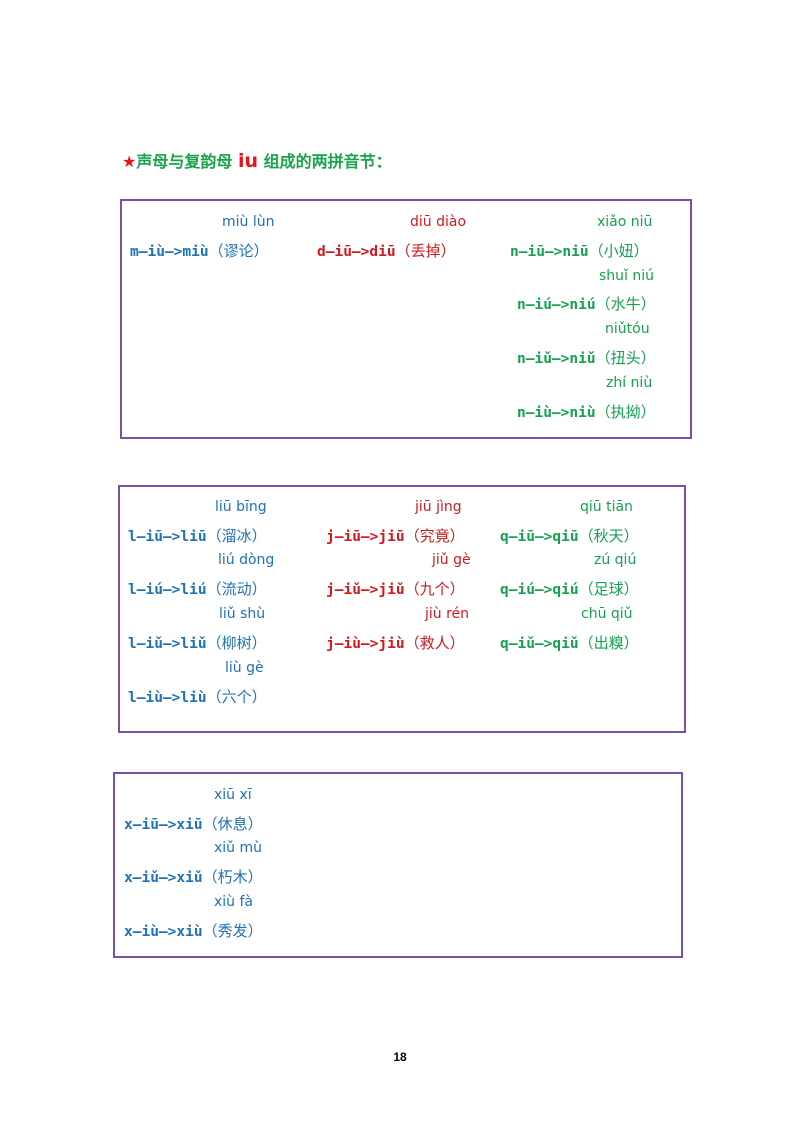  I want to click on spelling-line: n—iù—>niù（执拗）, so click(586, 412).